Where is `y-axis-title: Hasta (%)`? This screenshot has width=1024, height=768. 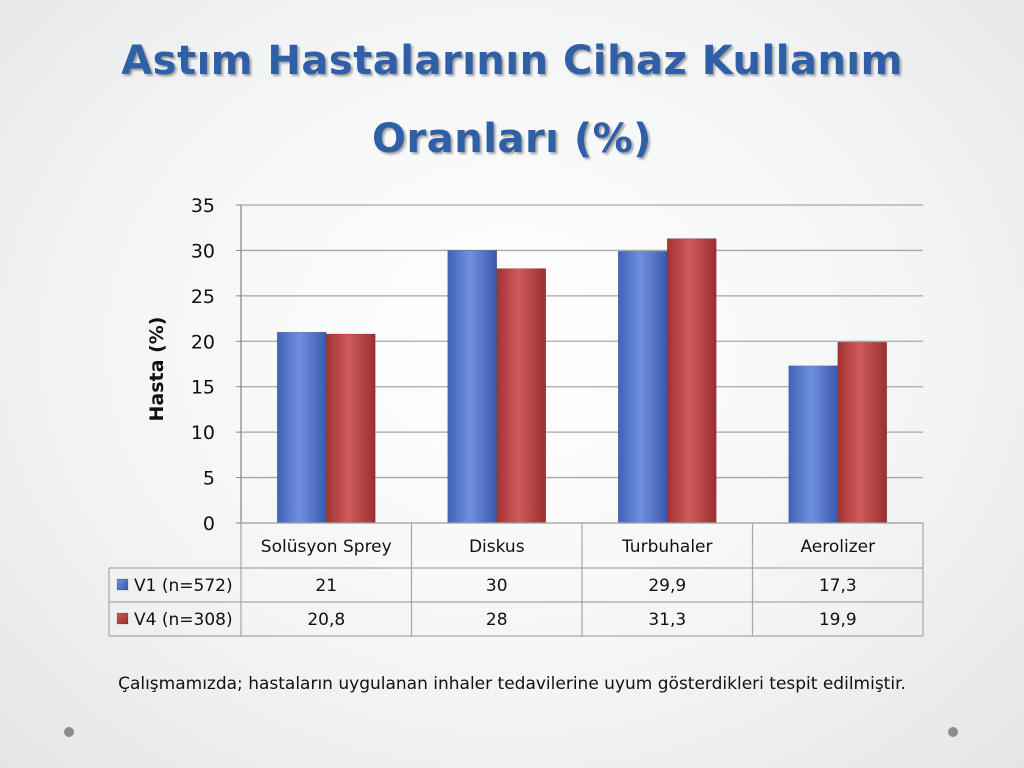
y-axis-title: Hasta (%) is located at coordinates (157, 369).